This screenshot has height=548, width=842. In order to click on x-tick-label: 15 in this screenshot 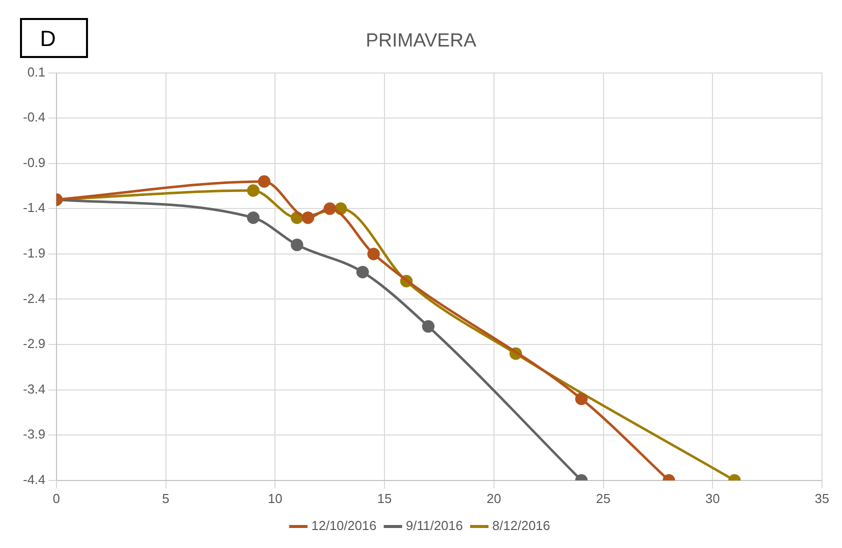, I will do `click(384, 498)`.